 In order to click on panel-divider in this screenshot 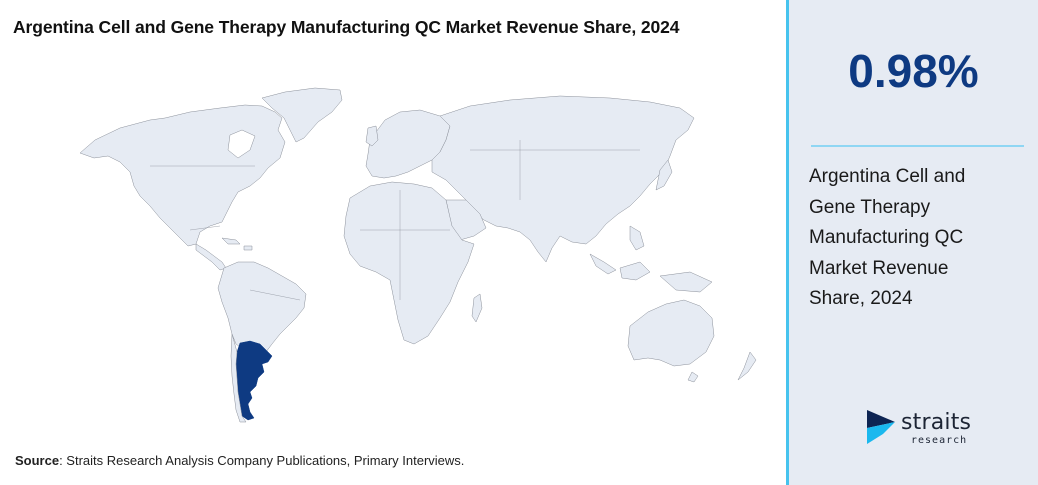, I will do `click(917, 146)`.